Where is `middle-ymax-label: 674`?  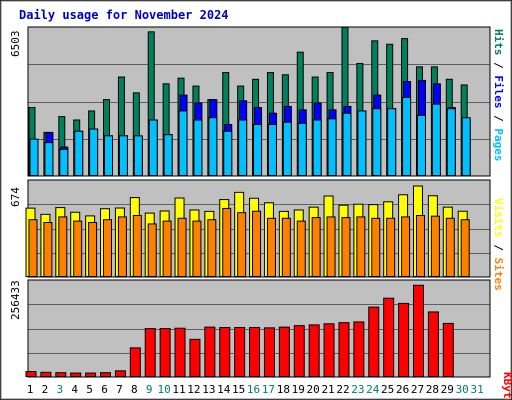
middle-ymax-label: 674 is located at coordinates (15, 197).